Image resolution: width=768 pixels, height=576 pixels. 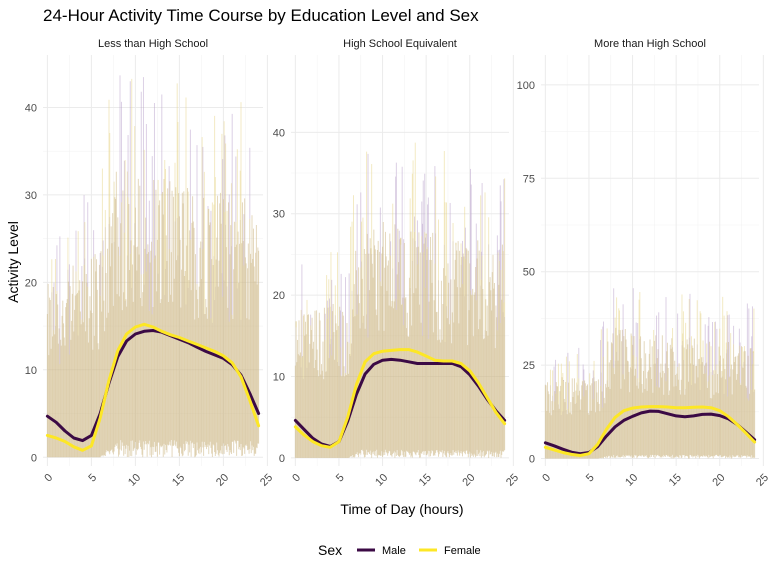 What do you see at coordinates (529, 366) in the screenshot?
I see `y-tick-label: 25` at bounding box center [529, 366].